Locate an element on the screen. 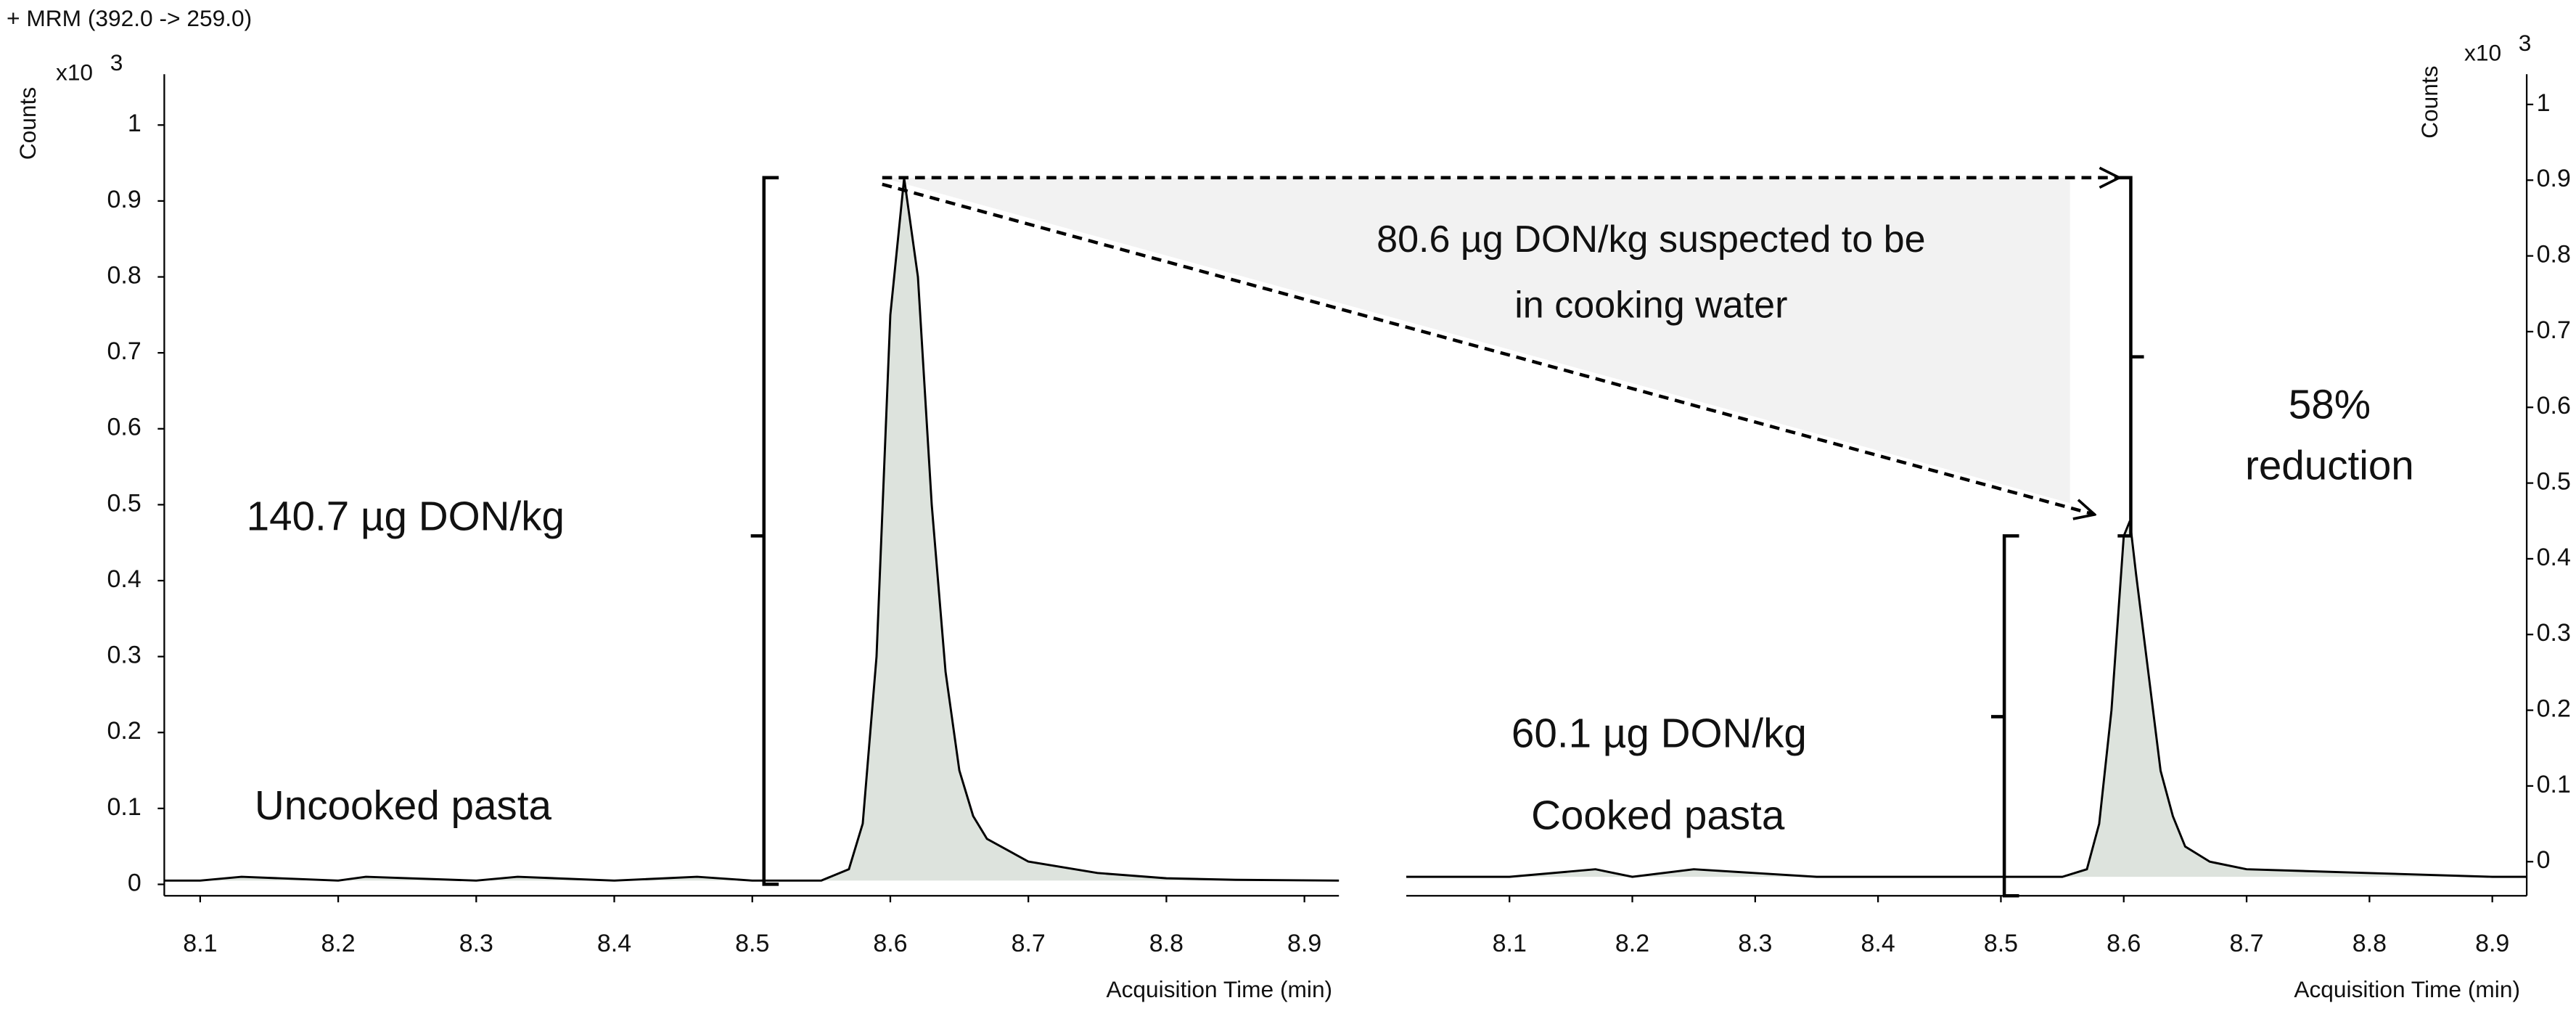 Image resolution: width=2576 pixels, height=1011 pixels. header: + MRM (392.0 -> 259.0) is located at coordinates (129, 18).